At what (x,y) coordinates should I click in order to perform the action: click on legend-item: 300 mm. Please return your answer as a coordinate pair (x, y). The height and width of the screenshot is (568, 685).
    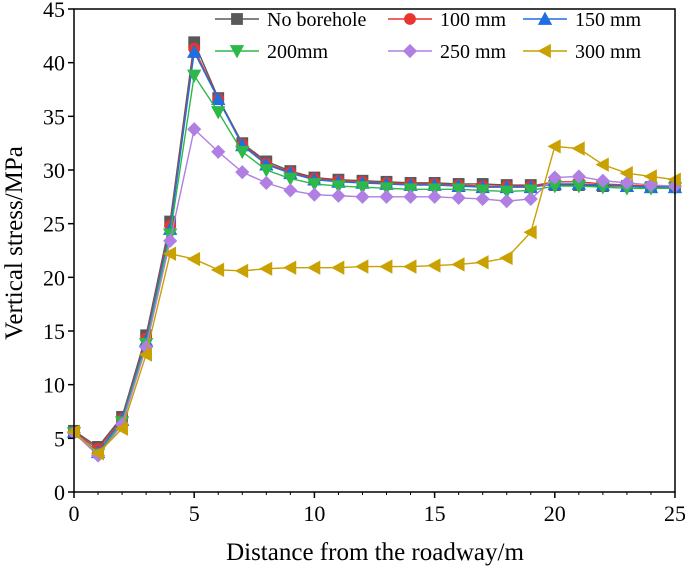
    Looking at the image, I should click on (582, 52).